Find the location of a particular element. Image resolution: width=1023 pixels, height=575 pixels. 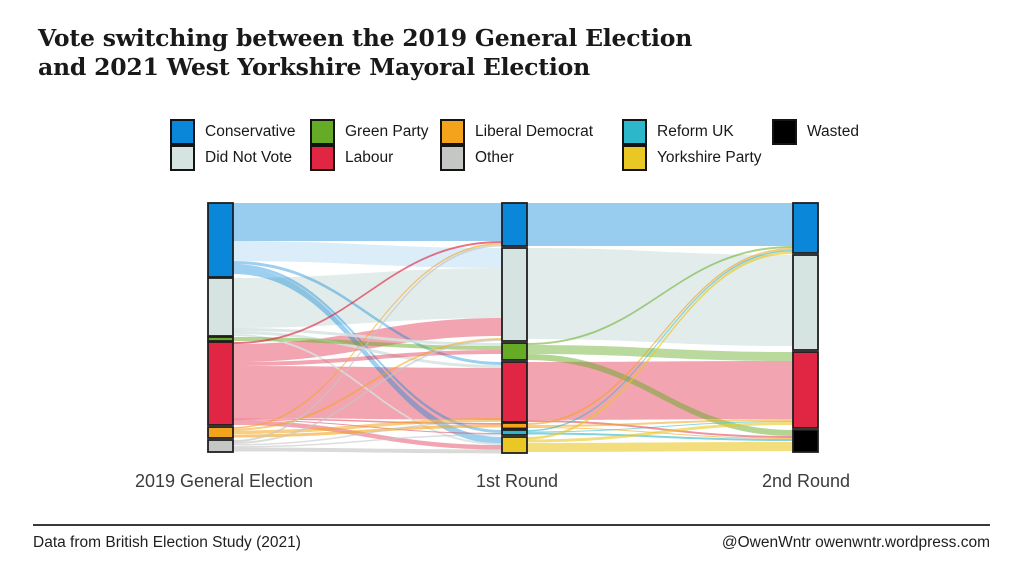

flow-other-to-conservative is located at coordinates (367, 343).